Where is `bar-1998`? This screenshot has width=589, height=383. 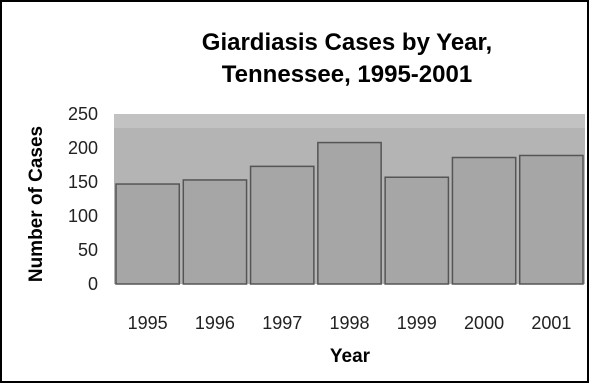 bar-1998 is located at coordinates (349, 213).